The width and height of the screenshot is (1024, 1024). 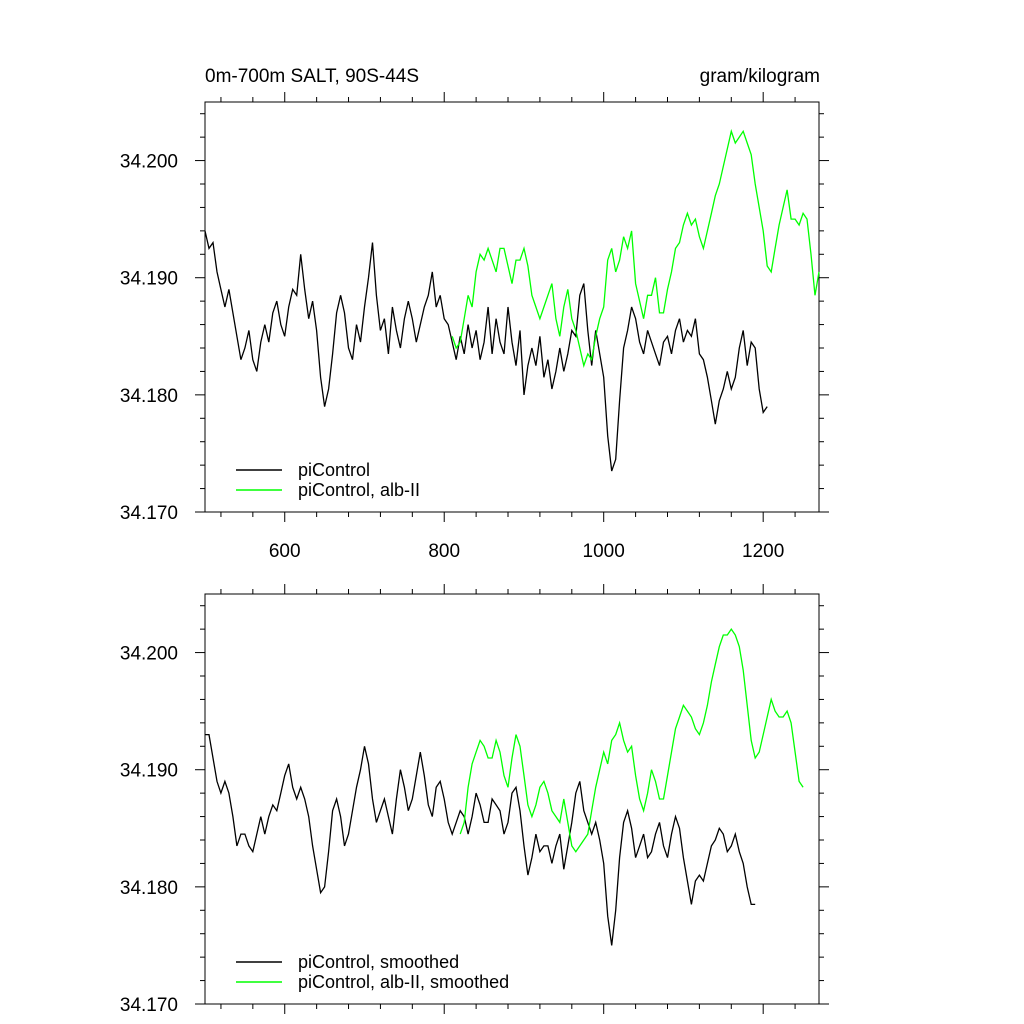 I want to click on series-line-picontrol, so click(x=486, y=351).